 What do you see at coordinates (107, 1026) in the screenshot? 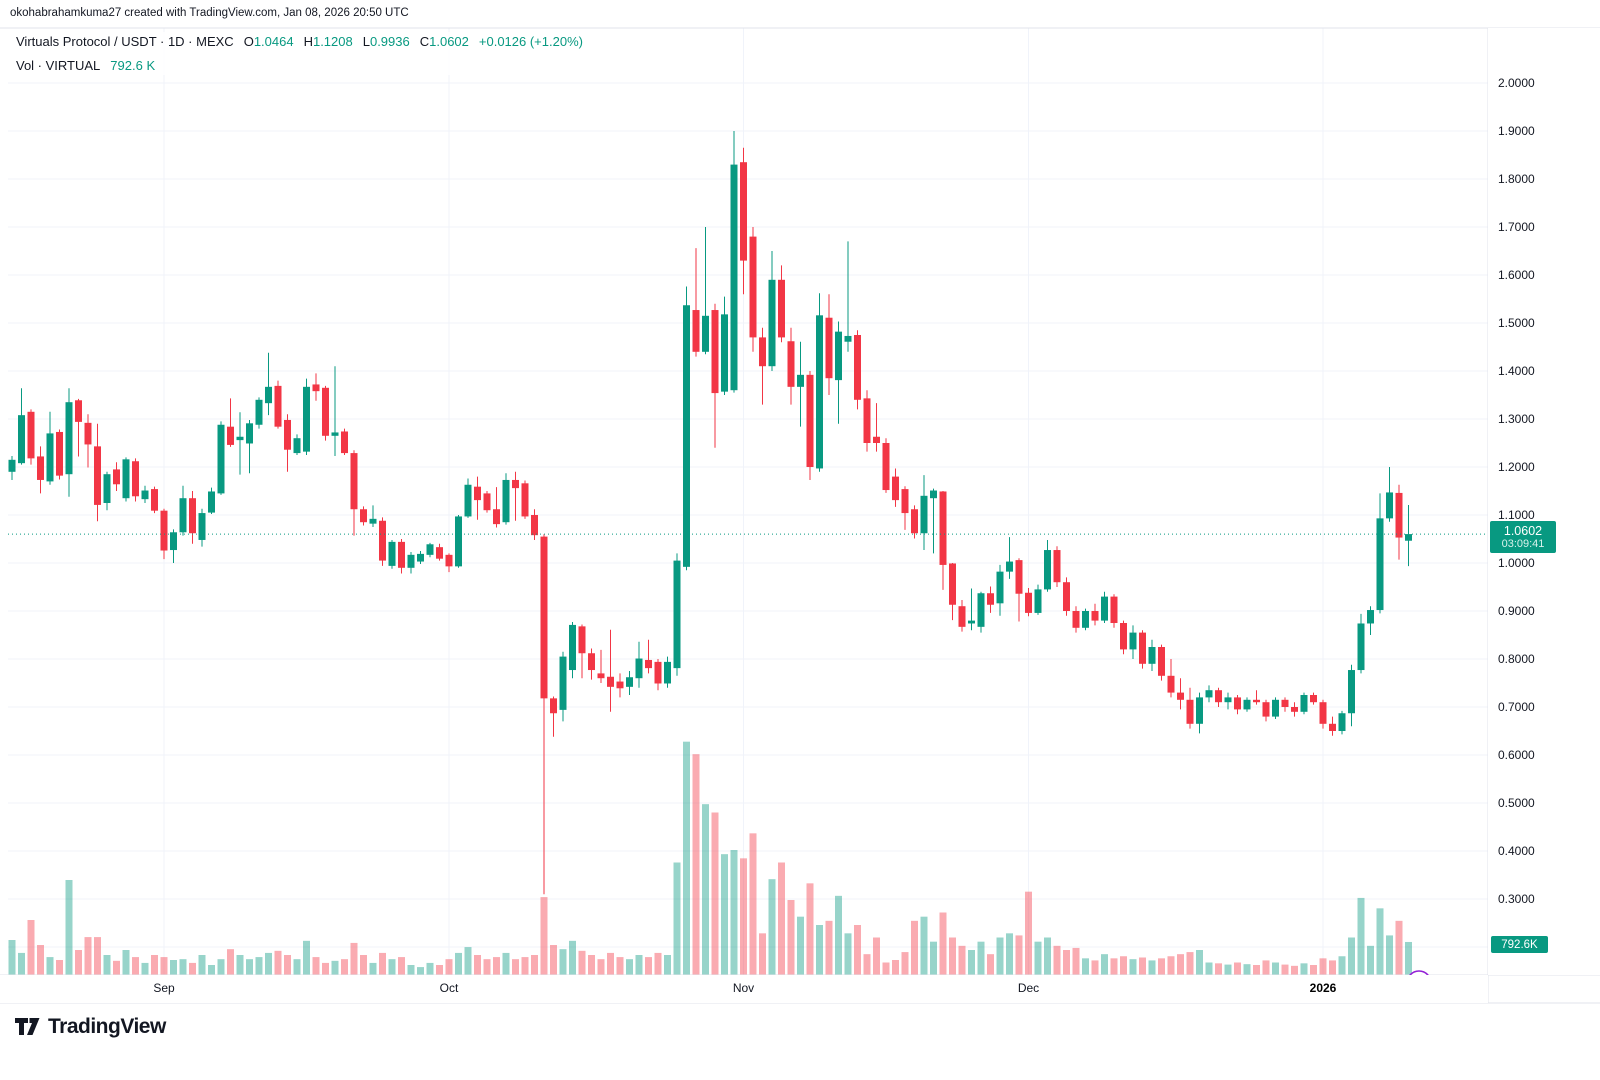
I see `tradingview-logo-text: TradingView` at bounding box center [107, 1026].